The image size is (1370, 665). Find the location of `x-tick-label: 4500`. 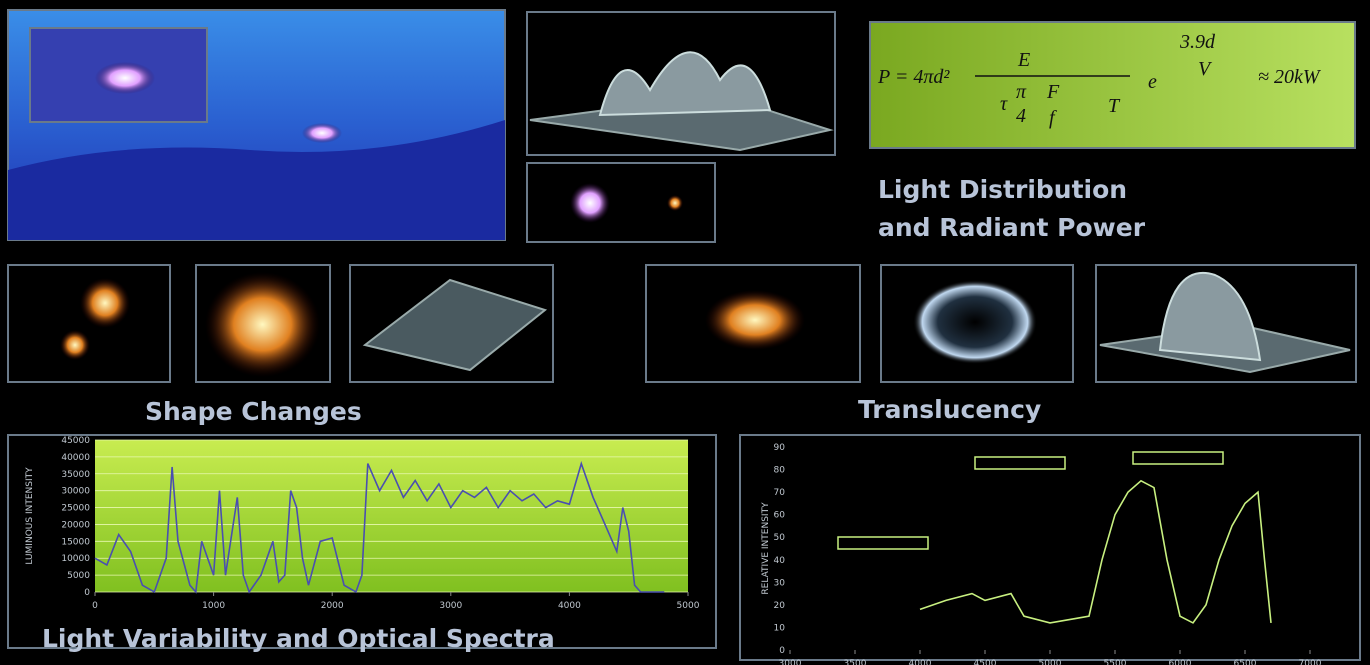

x-tick-label: 4500 is located at coordinates (985, 662).